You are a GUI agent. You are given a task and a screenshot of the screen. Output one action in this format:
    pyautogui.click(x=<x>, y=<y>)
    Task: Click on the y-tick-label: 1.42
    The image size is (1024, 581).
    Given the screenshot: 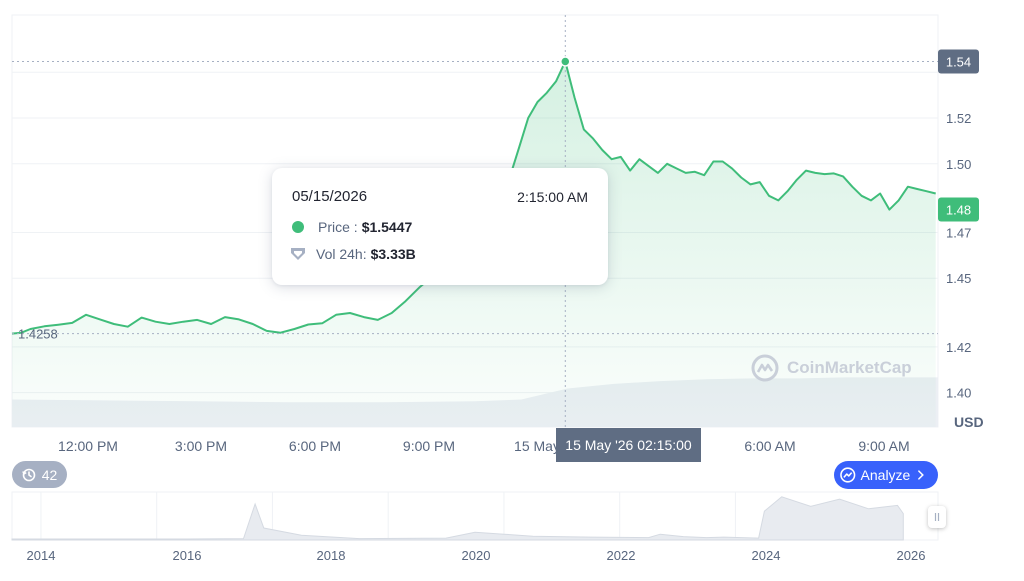 What is the action you would take?
    pyautogui.click(x=958, y=347)
    